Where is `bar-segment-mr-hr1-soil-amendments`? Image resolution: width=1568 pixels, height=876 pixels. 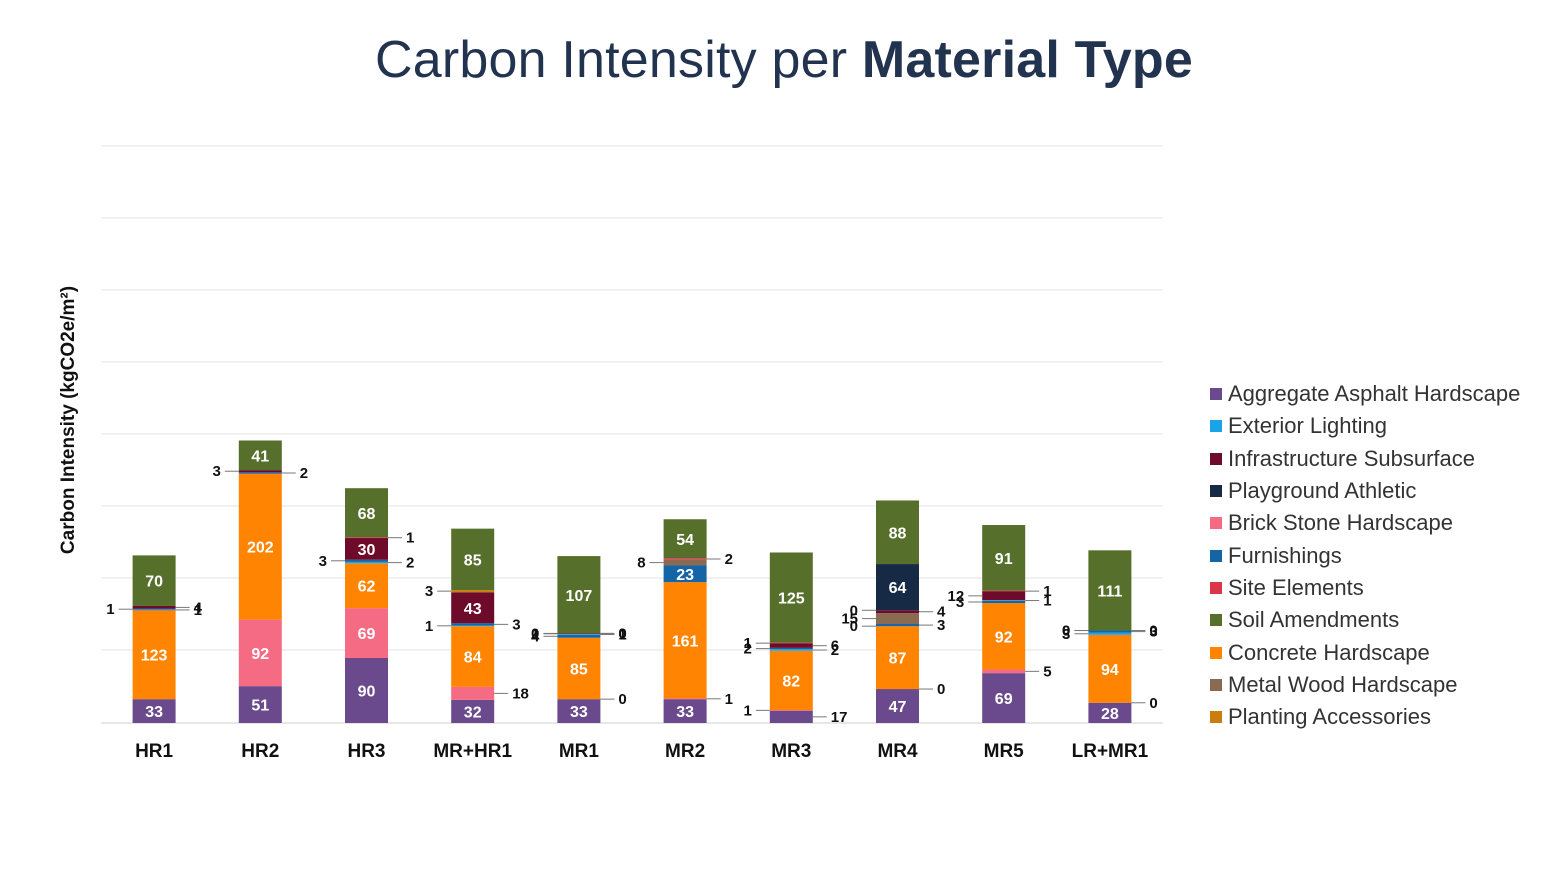 bar-segment-mr-hr1-soil-amendments is located at coordinates (473, 559).